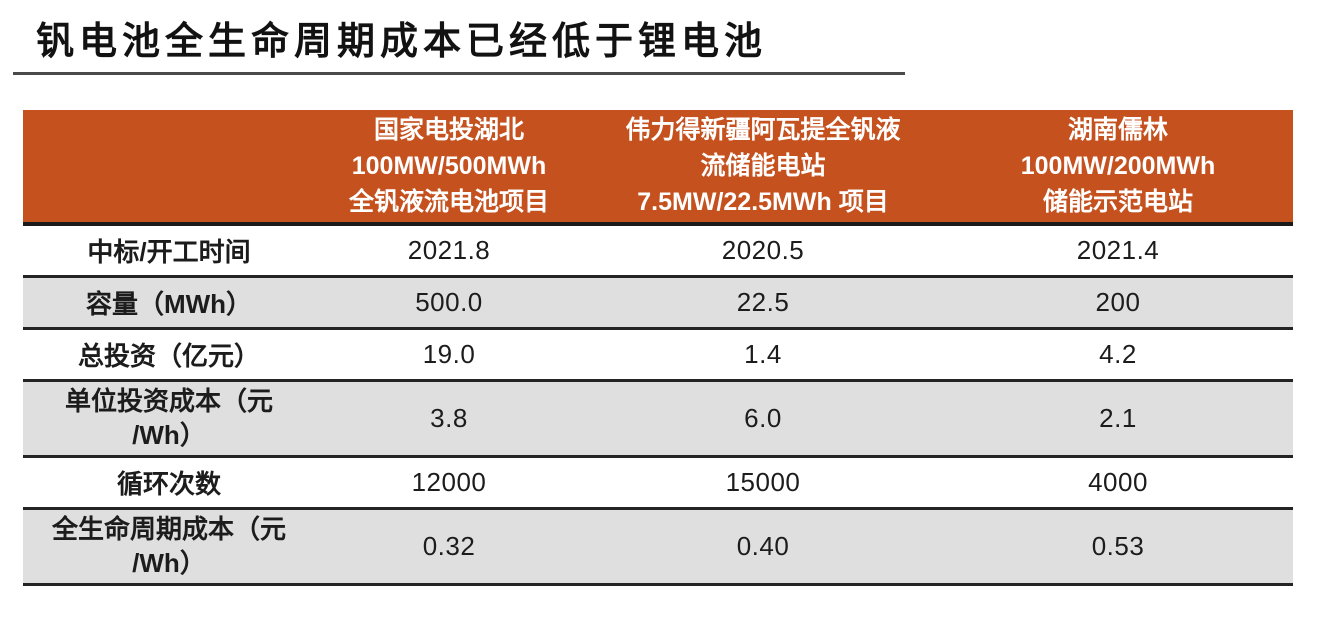  What do you see at coordinates (763, 547) in the screenshot?
I see `cell-value: 0.40` at bounding box center [763, 547].